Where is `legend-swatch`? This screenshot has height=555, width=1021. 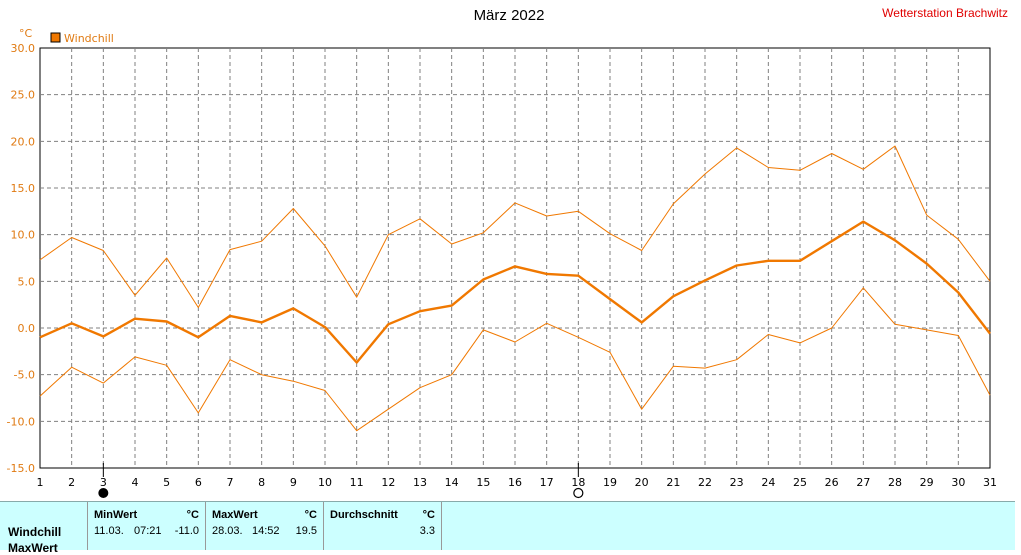 legend-swatch is located at coordinates (55, 37).